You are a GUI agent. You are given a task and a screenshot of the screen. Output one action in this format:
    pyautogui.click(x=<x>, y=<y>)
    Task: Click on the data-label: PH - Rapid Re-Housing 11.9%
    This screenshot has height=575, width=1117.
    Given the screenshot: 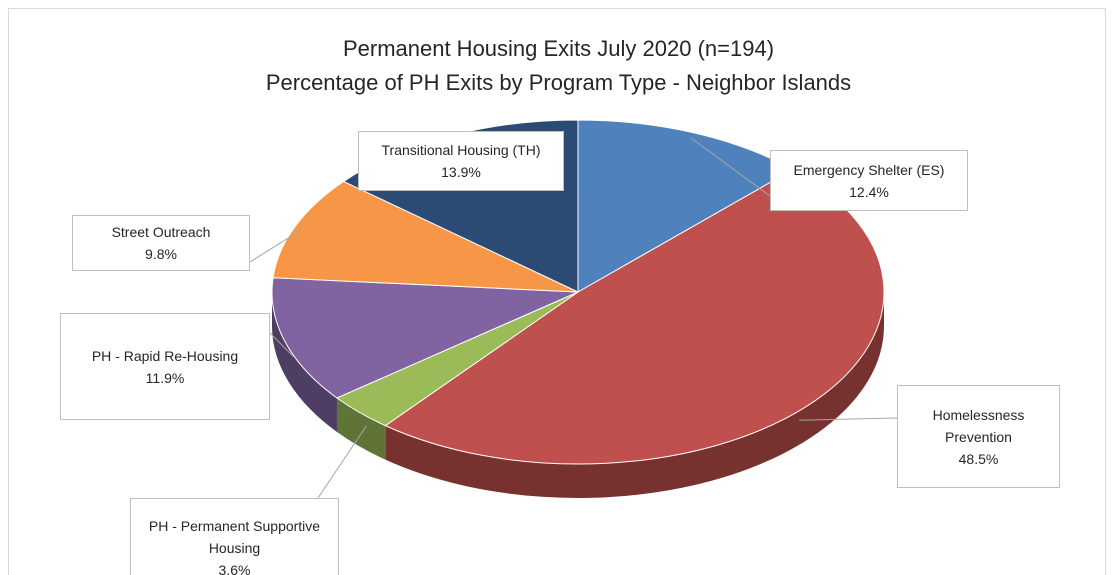 What is the action you would take?
    pyautogui.click(x=165, y=366)
    